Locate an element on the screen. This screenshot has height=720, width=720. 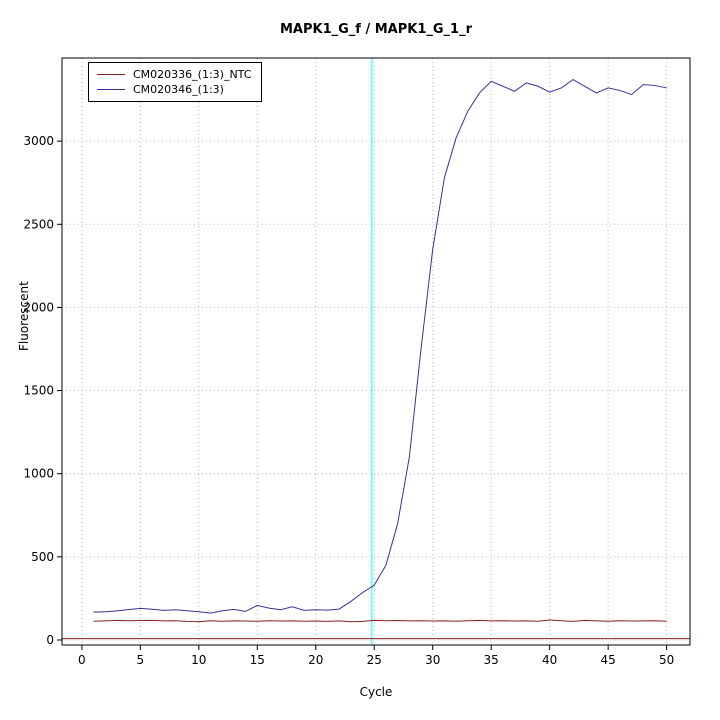
legend-label: CM020336_(1:3)_NTC is located at coordinates (192, 74).